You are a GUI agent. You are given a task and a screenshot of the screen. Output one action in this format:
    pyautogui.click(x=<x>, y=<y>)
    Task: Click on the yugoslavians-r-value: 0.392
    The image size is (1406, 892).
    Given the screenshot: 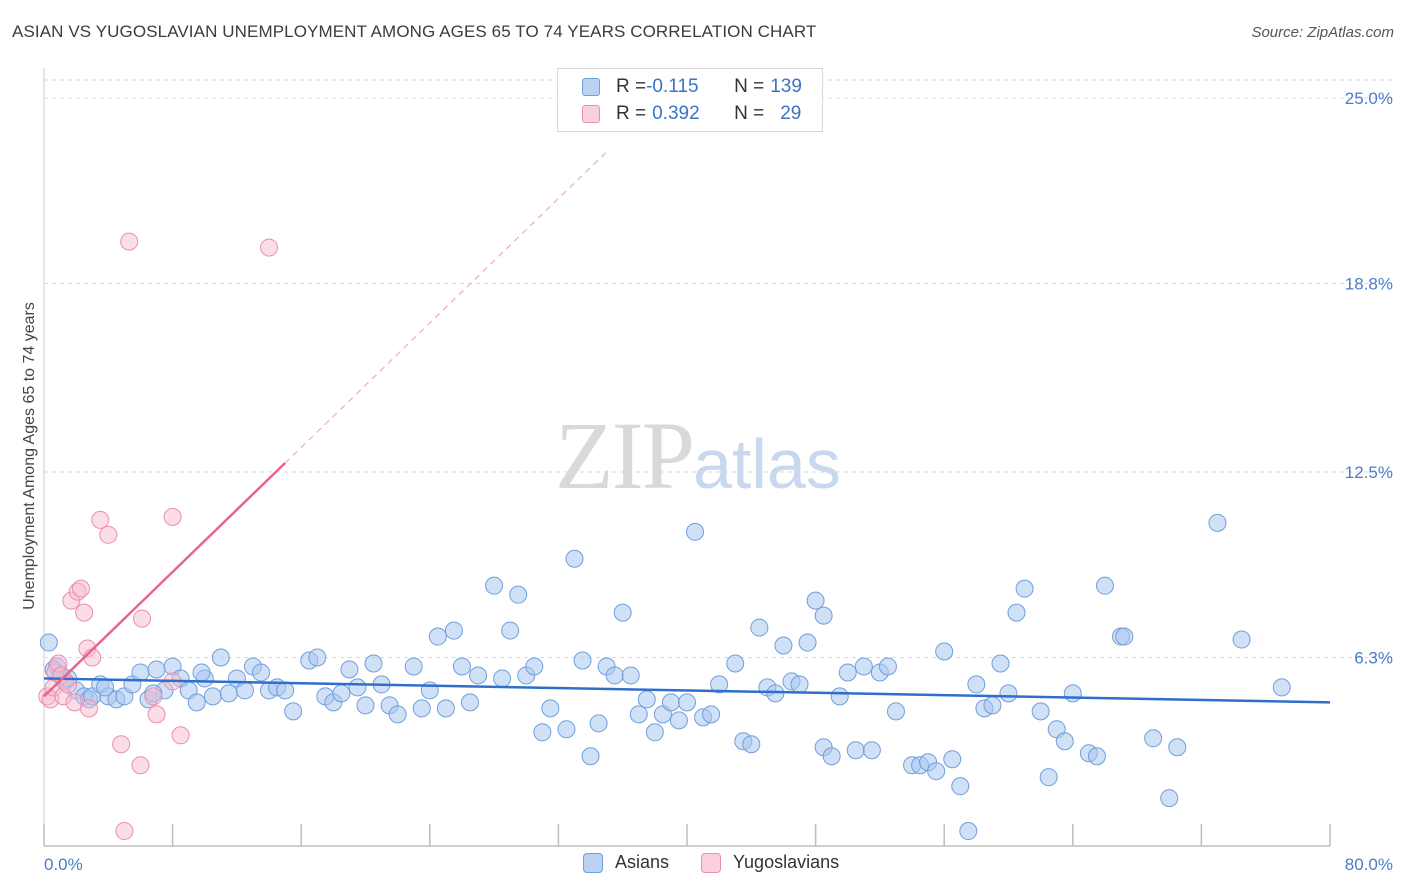 What is the action you would take?
    pyautogui.click(x=676, y=113)
    